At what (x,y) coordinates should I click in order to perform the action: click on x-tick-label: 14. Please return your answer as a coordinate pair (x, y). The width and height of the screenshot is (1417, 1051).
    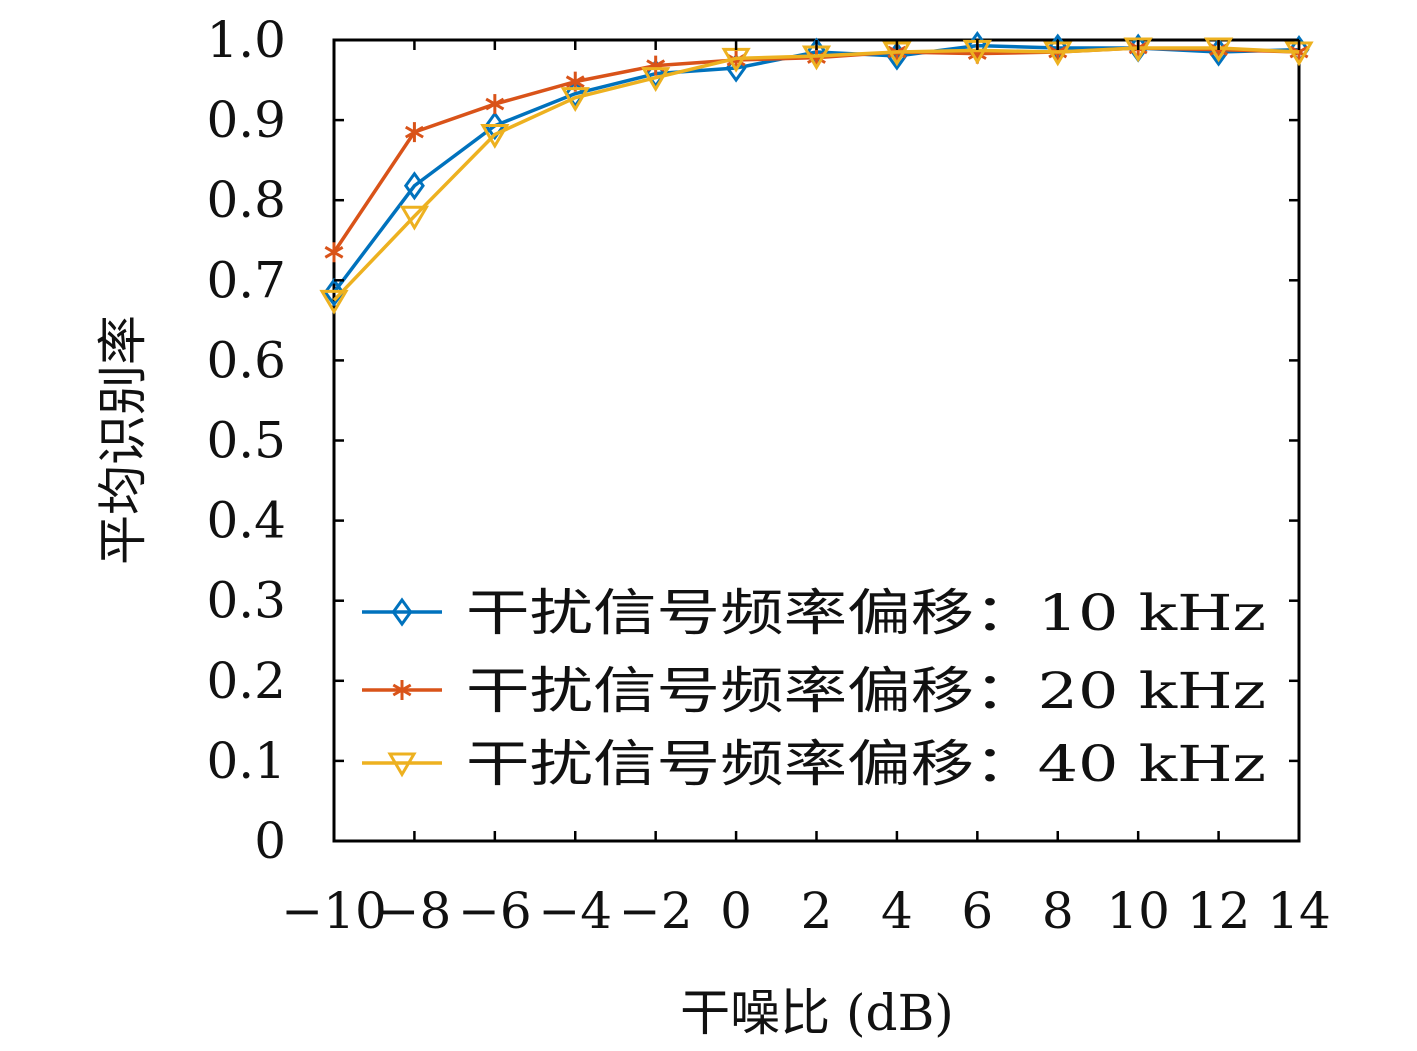
    Looking at the image, I should click on (1299, 911).